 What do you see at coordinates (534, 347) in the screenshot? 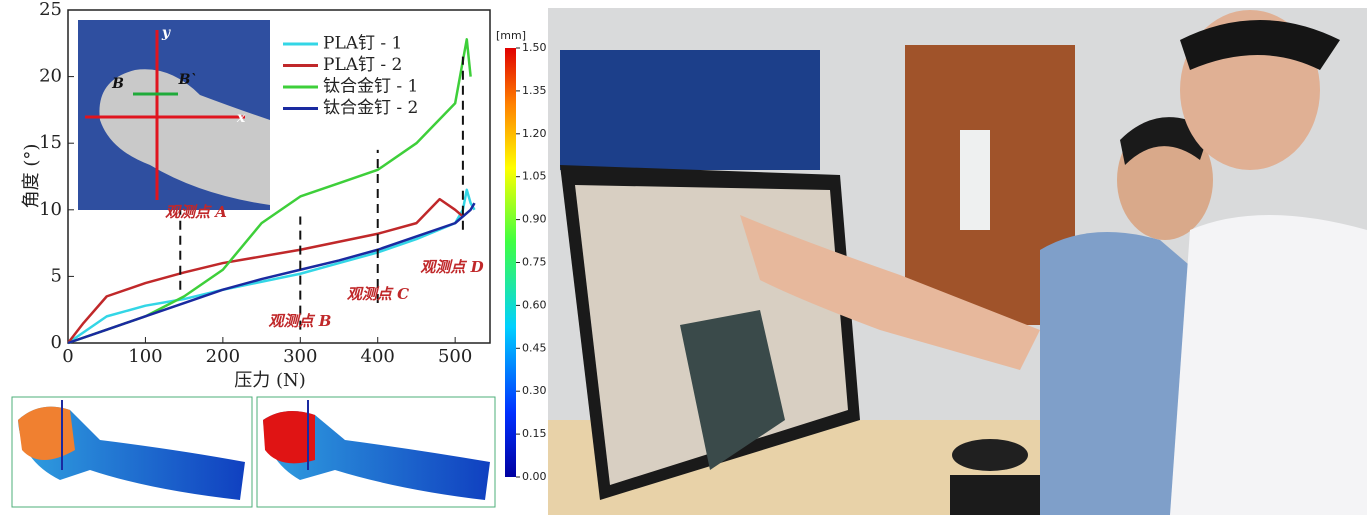
I see `colorbar-label: 0.45` at bounding box center [534, 347].